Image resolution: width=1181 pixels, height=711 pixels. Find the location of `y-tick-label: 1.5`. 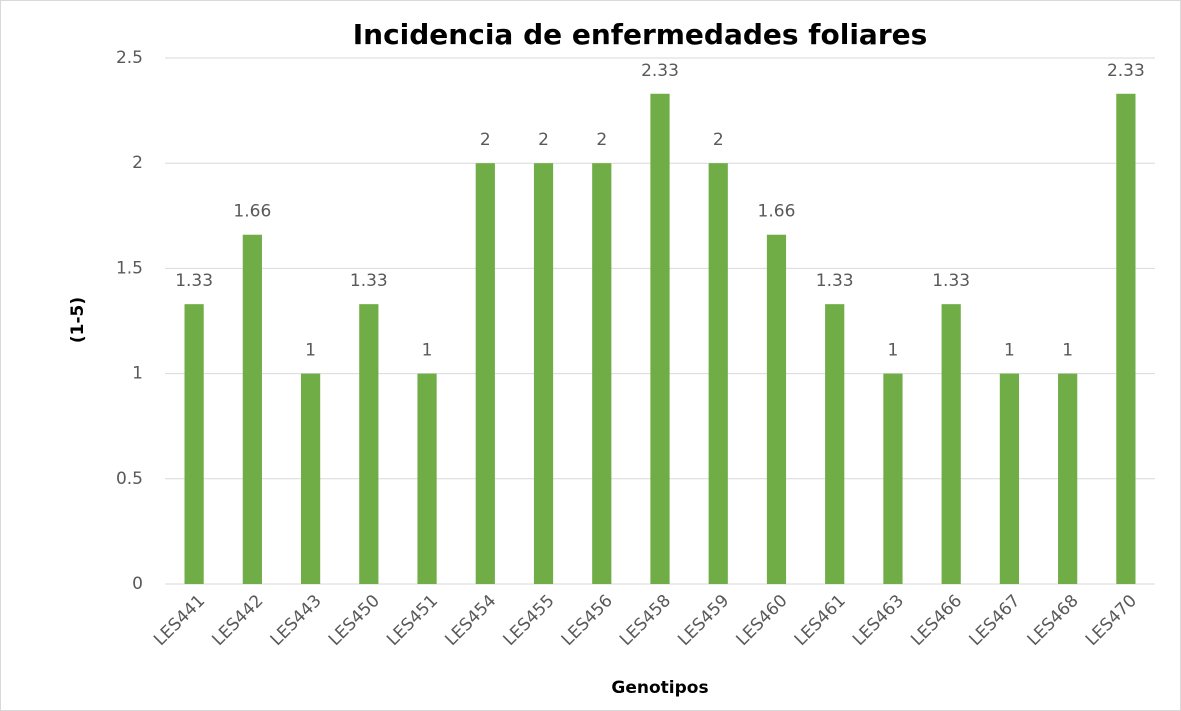

y-tick-label: 1.5 is located at coordinates (129, 268).